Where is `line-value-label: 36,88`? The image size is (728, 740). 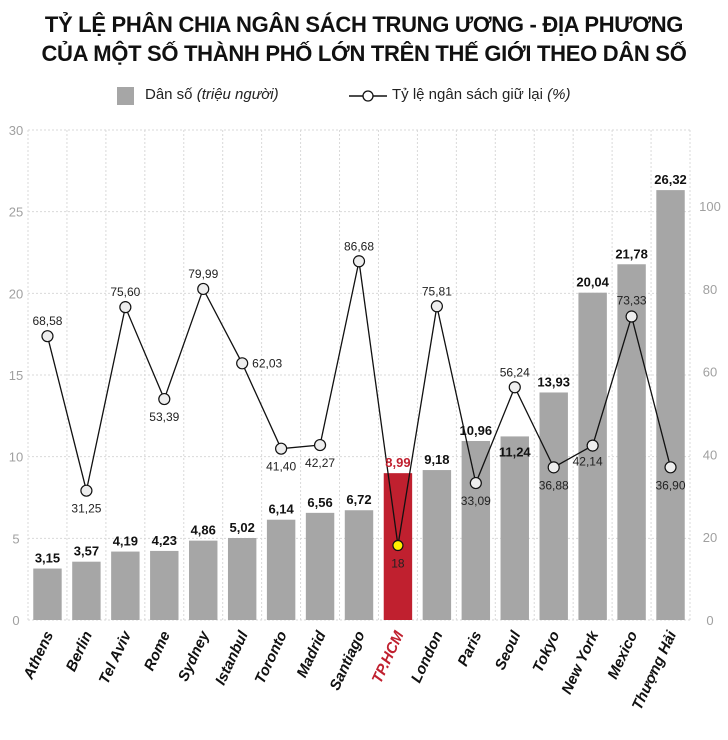 line-value-label: 36,88 is located at coordinates (554, 485).